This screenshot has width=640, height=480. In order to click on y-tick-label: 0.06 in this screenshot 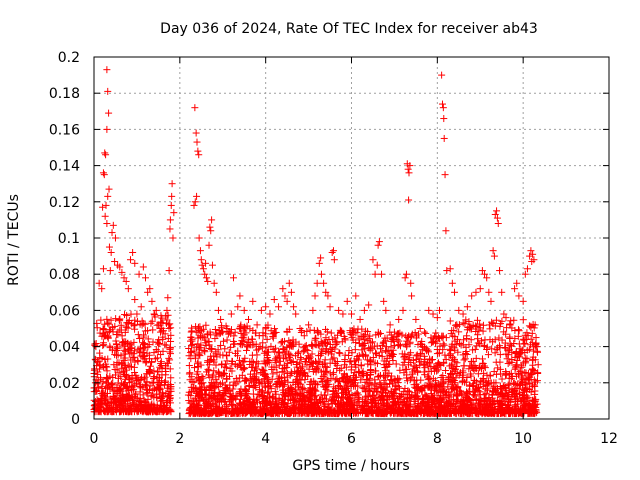, I will do `click(64, 311)`.